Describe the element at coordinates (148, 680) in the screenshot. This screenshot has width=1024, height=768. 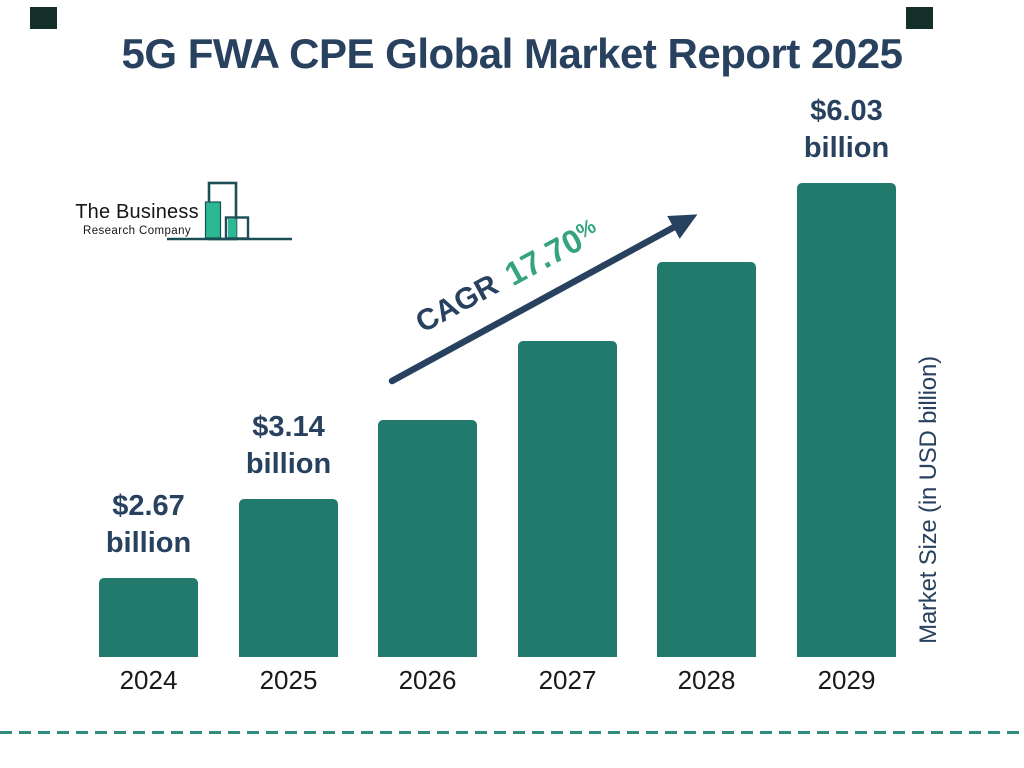
I see `x-label-2024: 2024` at that location.